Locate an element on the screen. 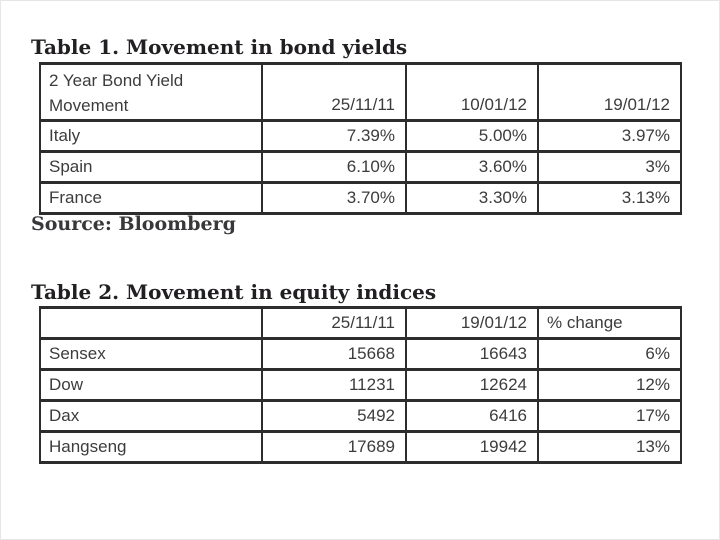 The width and height of the screenshot is (720, 540). row-label: Sensex is located at coordinates (151, 354).